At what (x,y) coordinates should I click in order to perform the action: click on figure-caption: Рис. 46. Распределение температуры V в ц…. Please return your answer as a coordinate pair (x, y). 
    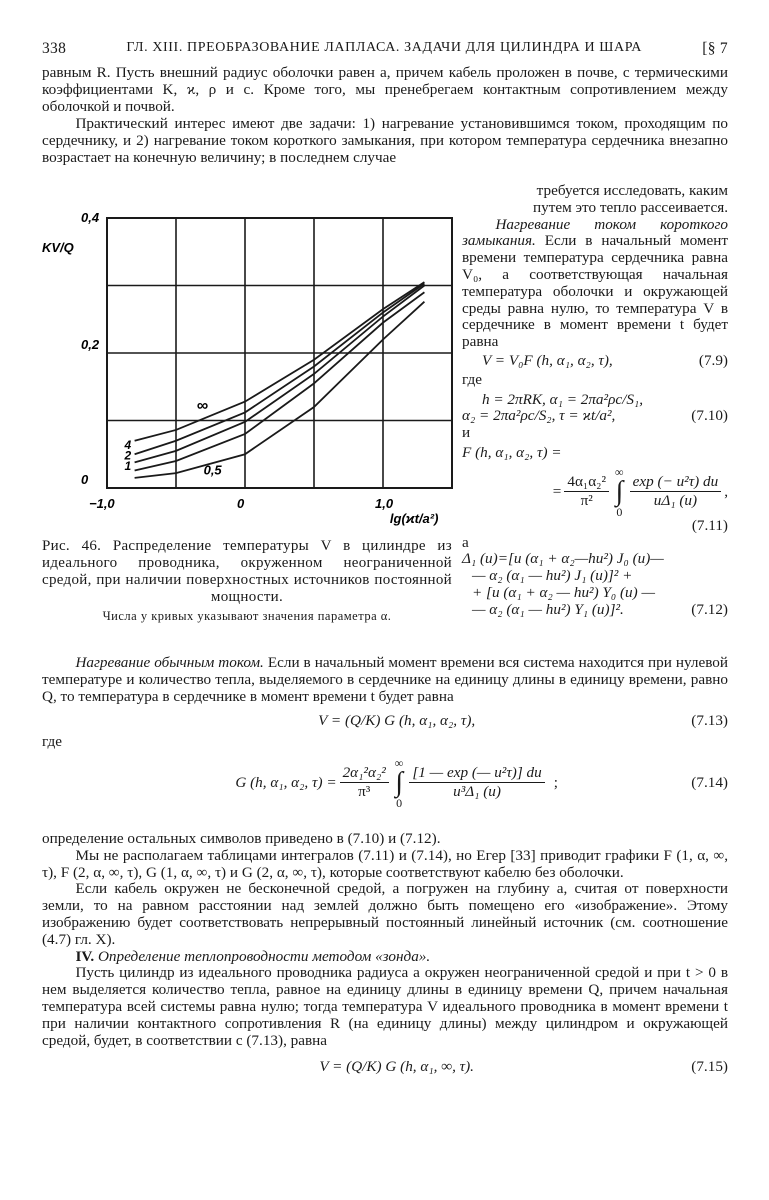
    Looking at the image, I should click on (247, 571).